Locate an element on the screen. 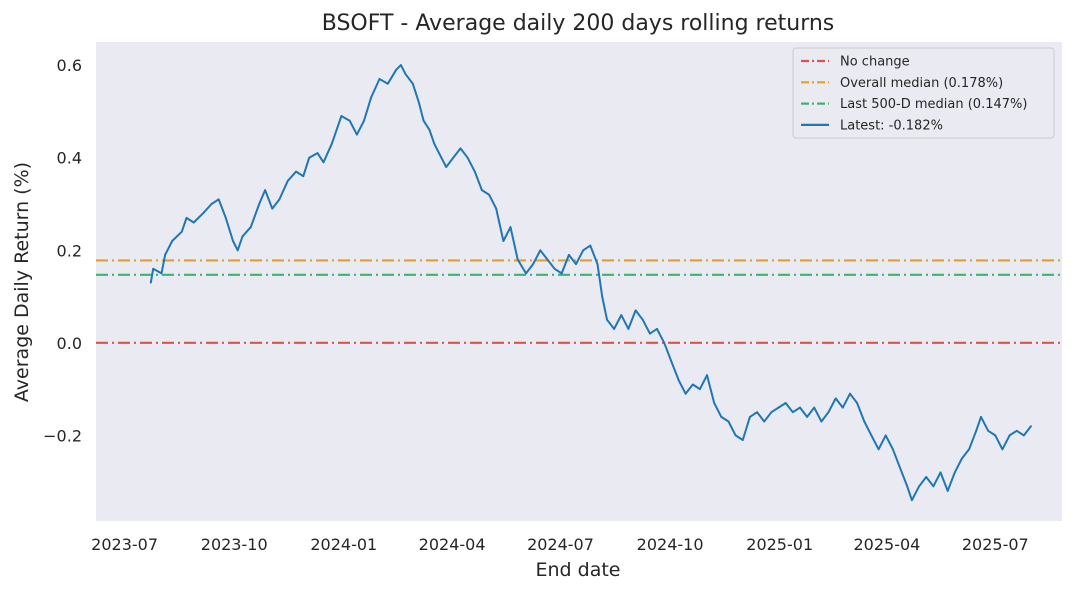 This screenshot has height=592, width=1074. legend-label: Last 500-D median (0.147%) is located at coordinates (933, 104).